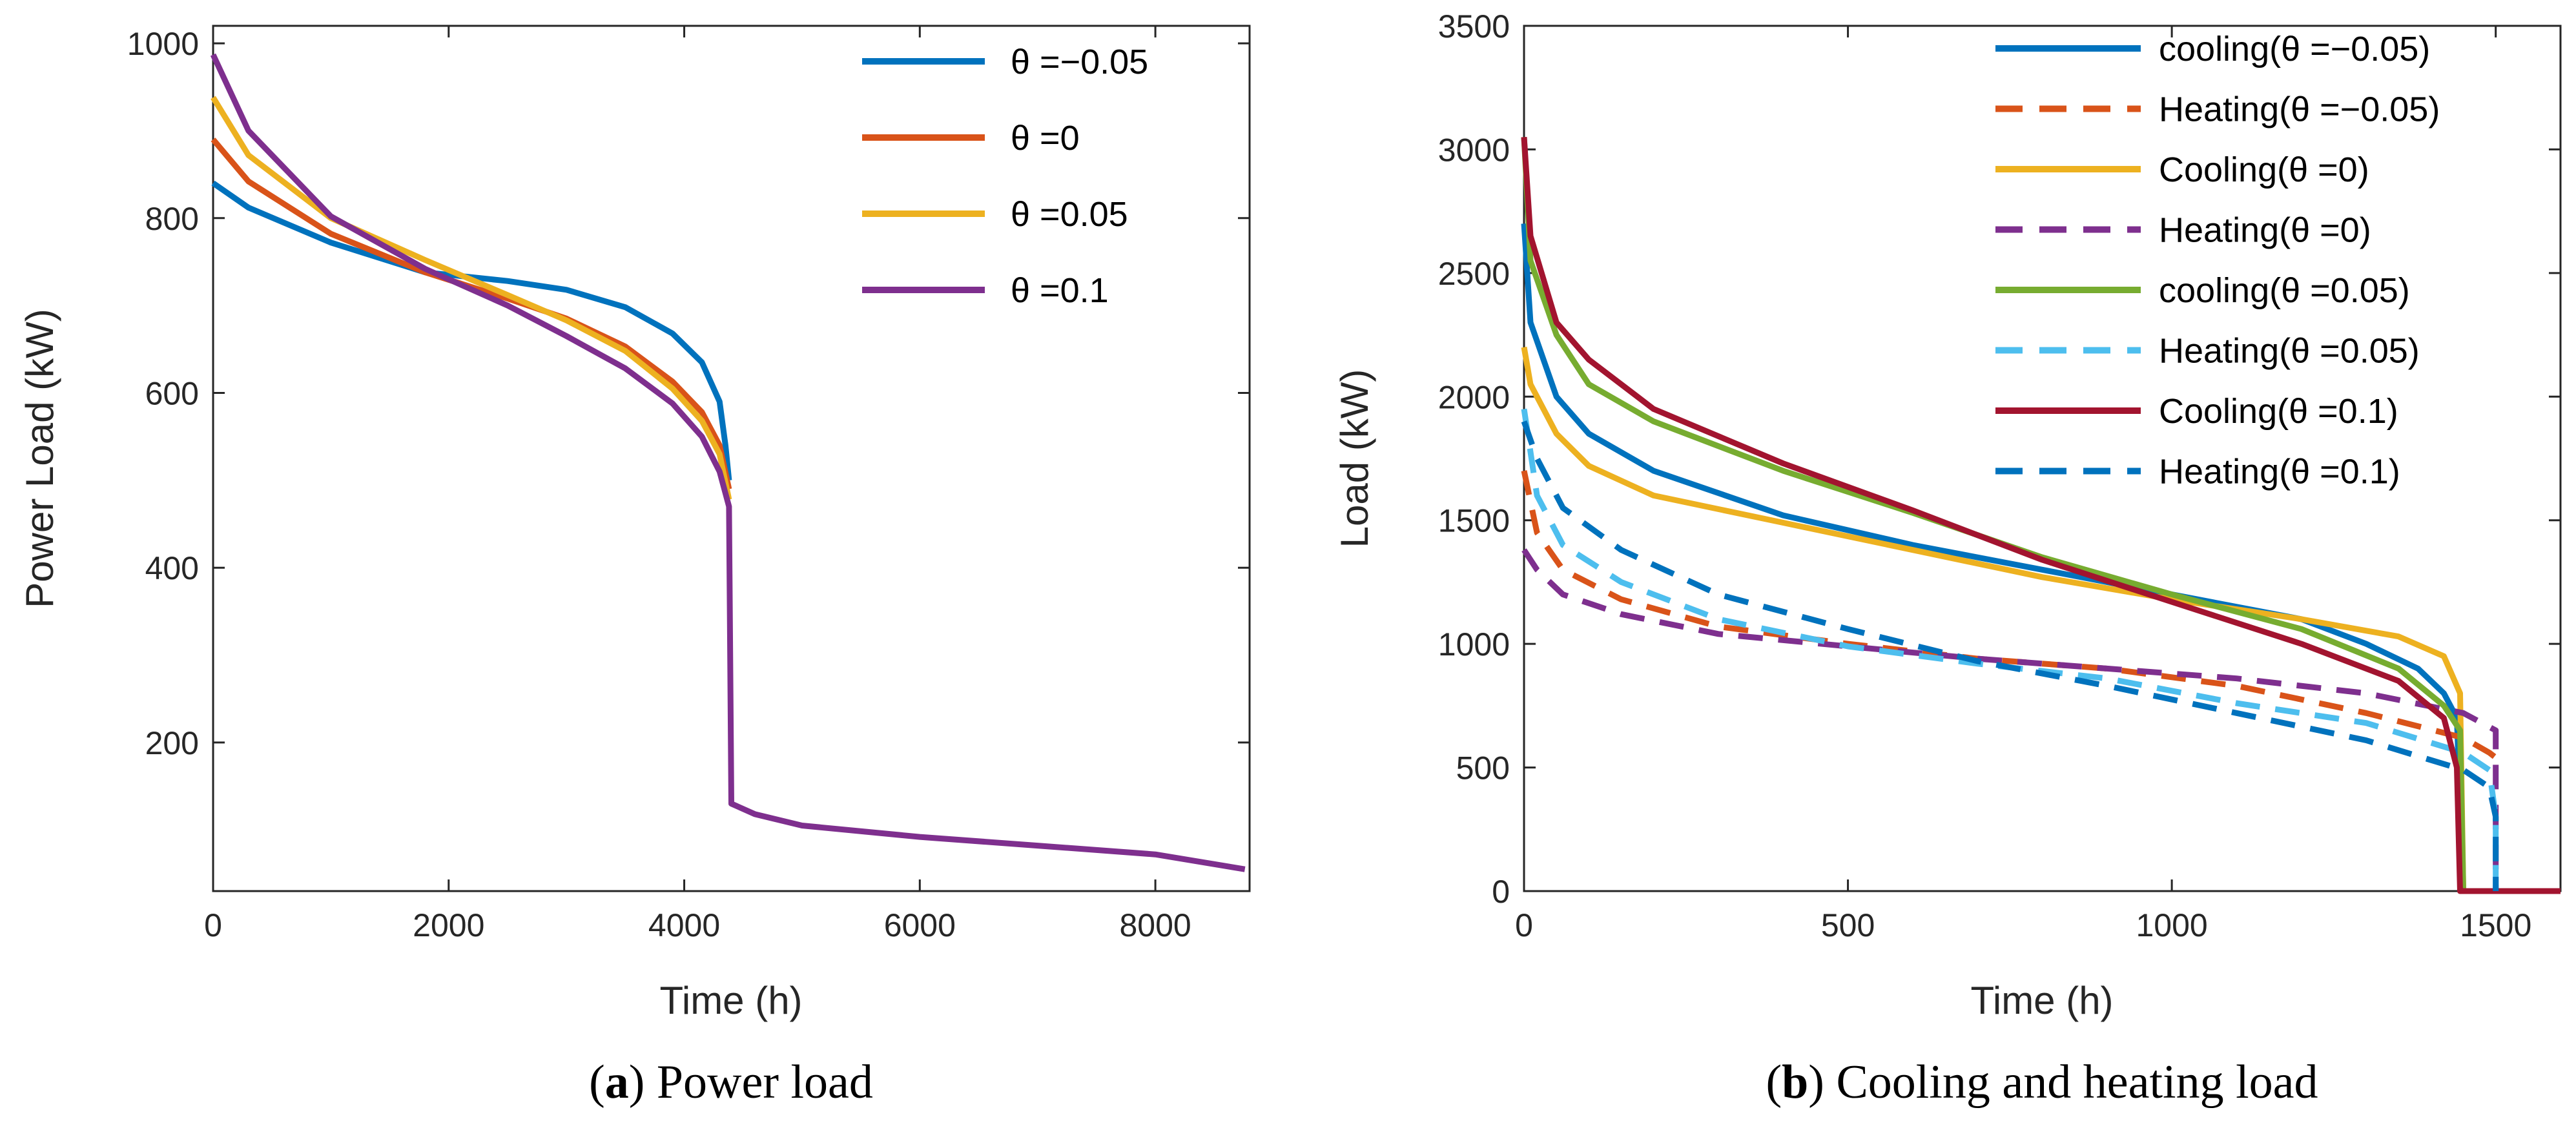  Describe the element at coordinates (1474, 26) in the screenshot. I see `panel-b-ytick-label: 3500` at that location.